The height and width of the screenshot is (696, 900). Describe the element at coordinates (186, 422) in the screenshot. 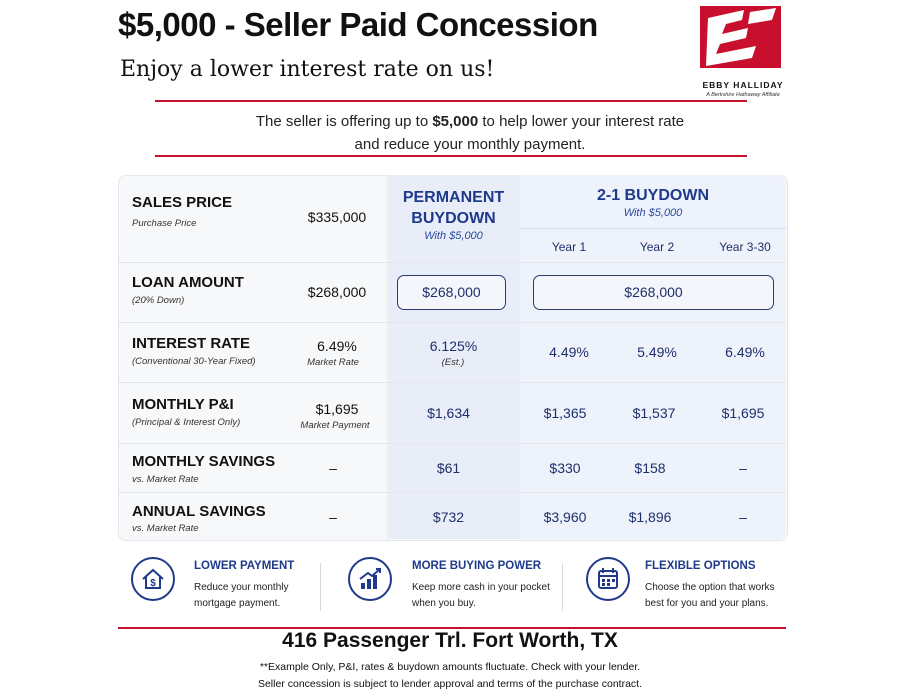

I see `monthly-pi-sub: (Principal & Interest Only)` at that location.